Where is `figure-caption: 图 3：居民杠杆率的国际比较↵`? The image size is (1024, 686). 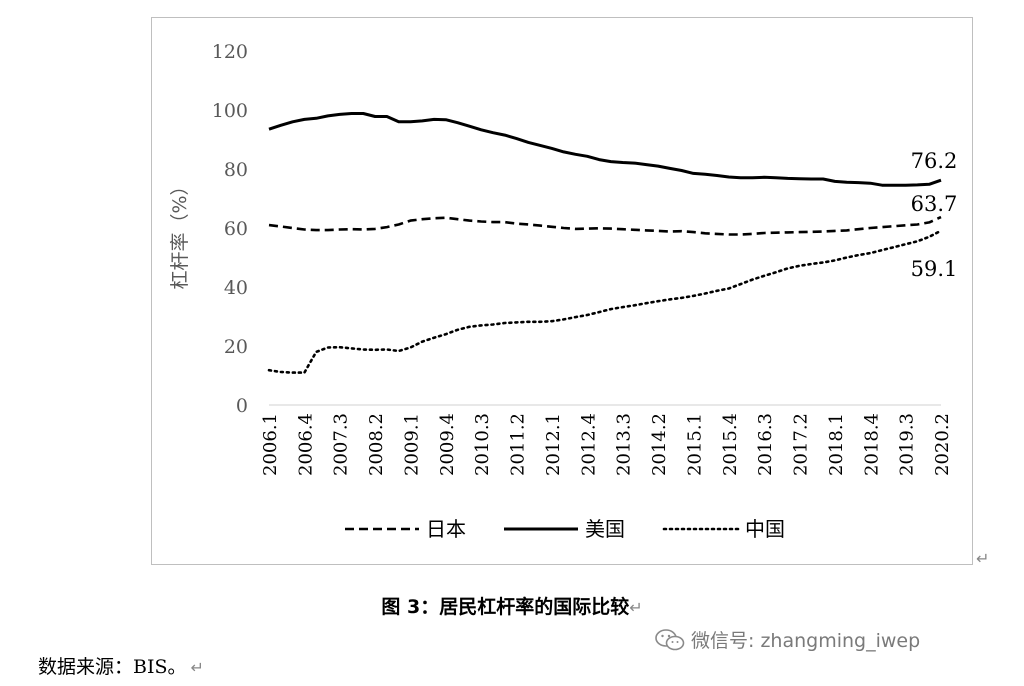
figure-caption: 图 3：居民杠杆率的国际比较↵ is located at coordinates (512, 605).